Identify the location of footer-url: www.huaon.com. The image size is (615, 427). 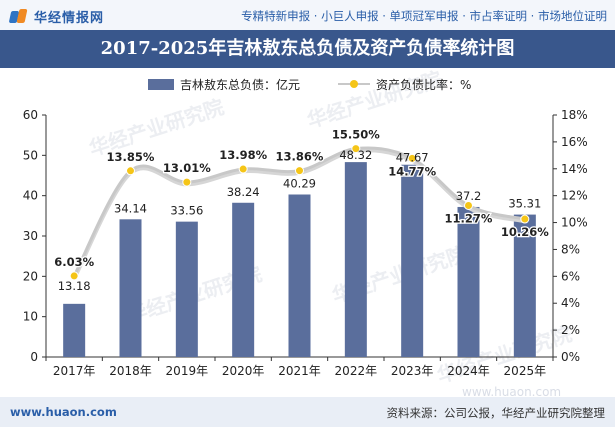
(63, 412).